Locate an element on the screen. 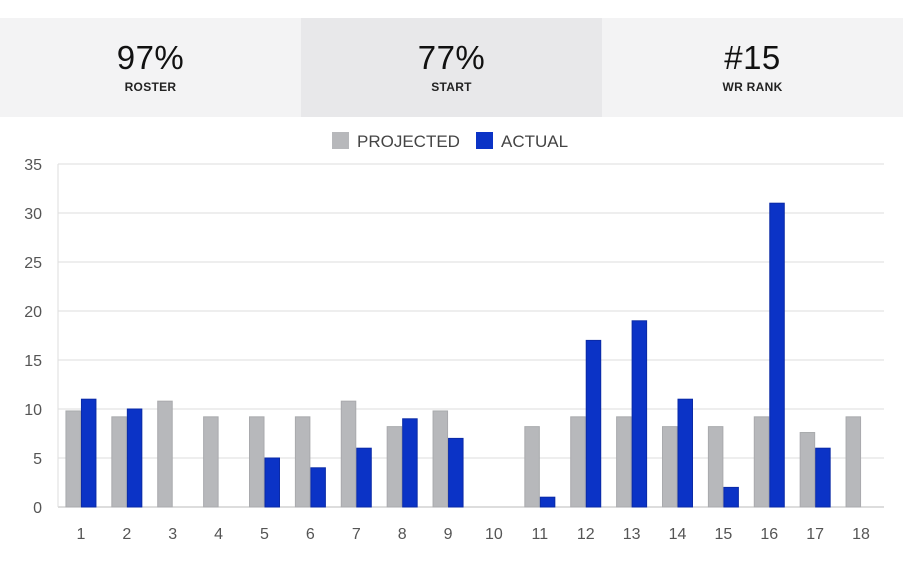 This screenshot has width=903, height=566. x-tick-label: 16 is located at coordinates (769, 534).